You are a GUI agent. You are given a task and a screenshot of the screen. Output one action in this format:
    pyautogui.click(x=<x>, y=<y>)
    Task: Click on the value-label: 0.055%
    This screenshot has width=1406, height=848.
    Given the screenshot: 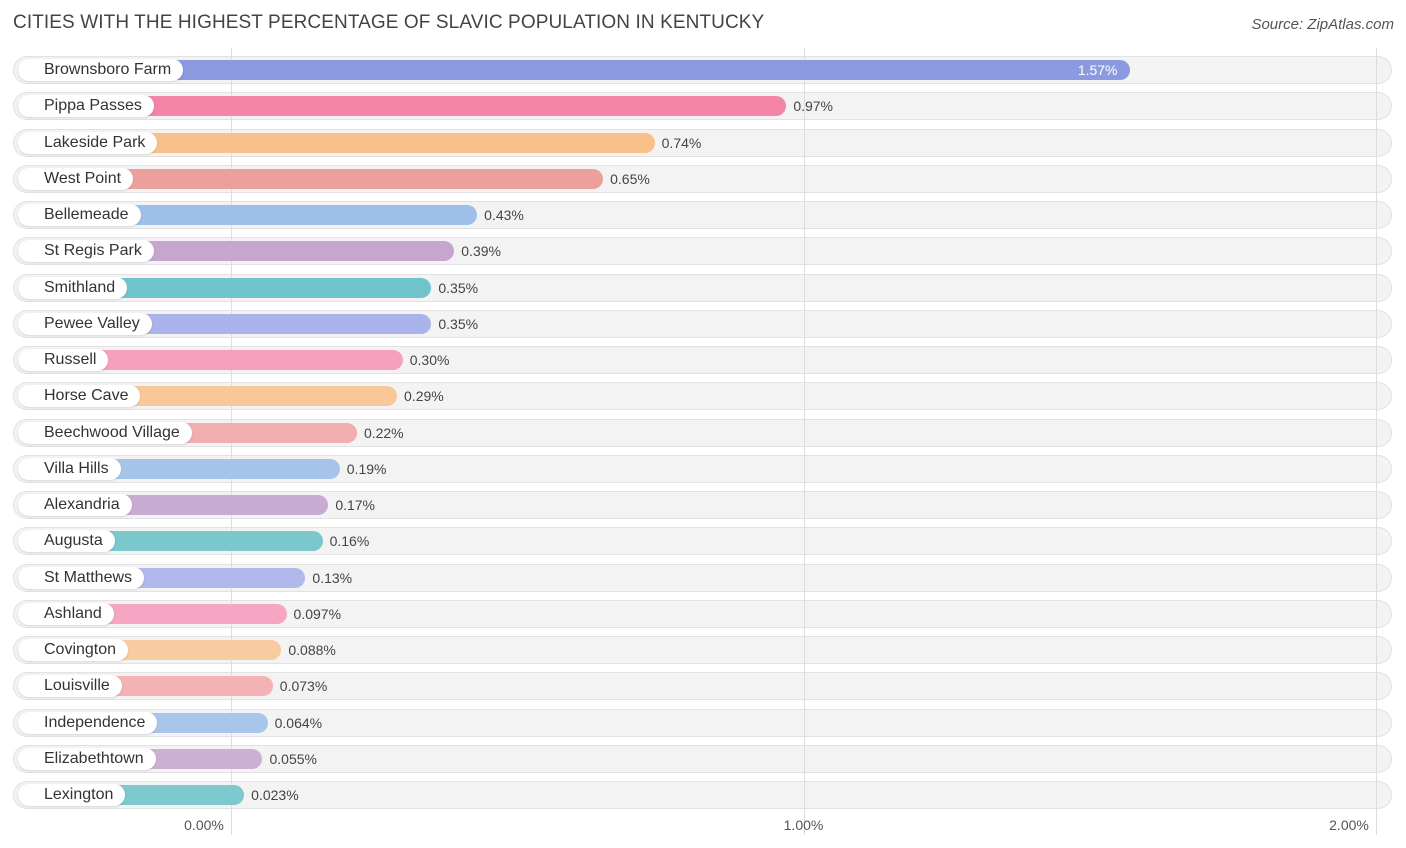 What is the action you would take?
    pyautogui.click(x=293, y=758)
    